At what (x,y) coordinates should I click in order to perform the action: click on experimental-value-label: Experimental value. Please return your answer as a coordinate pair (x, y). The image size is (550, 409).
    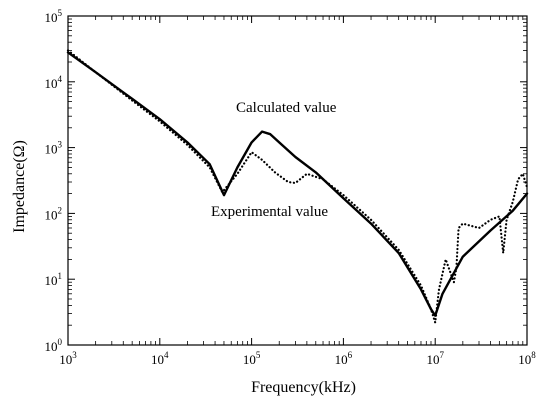
    Looking at the image, I should click on (269, 212).